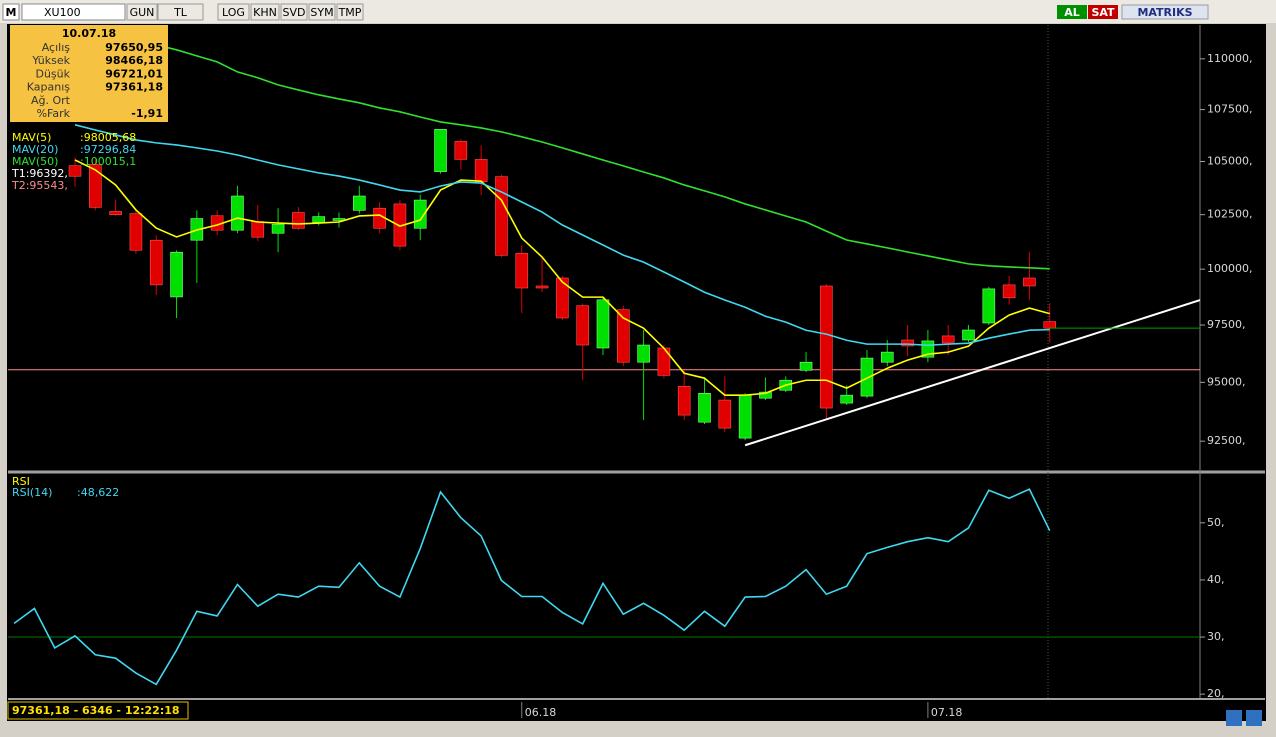 The image size is (1276, 737). I want to click on toolbar-items: M XU100 GUN TL LOG KHN SVD SYM TMP AL SAT MATRIKS, so click(605, 12).